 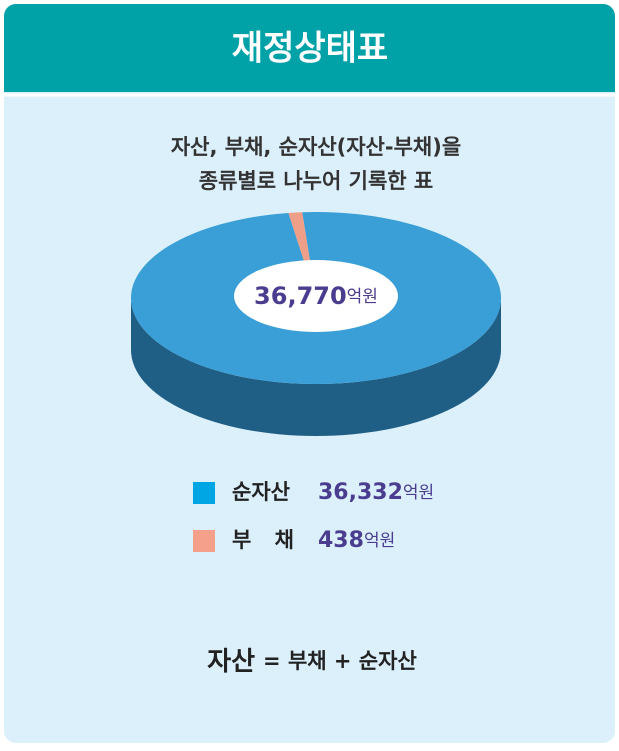 I want to click on legend-value: 36,332억원, so click(x=376, y=492).